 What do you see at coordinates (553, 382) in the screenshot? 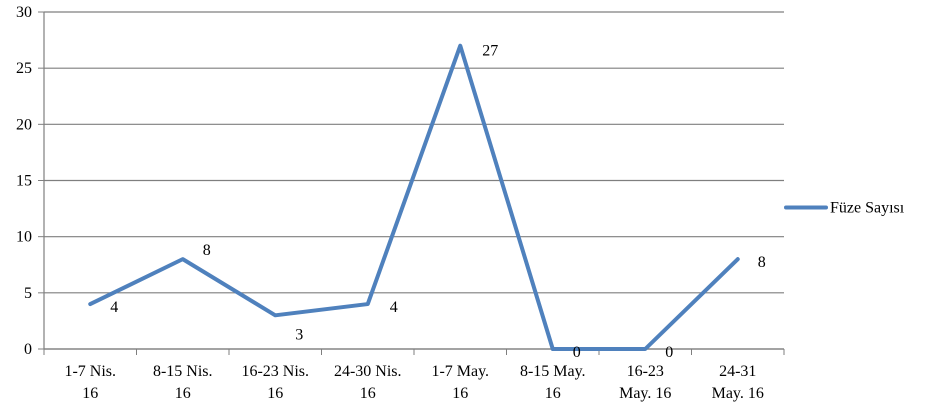
I see `x-tick-label-5: 8-15 May. 16` at bounding box center [553, 382].